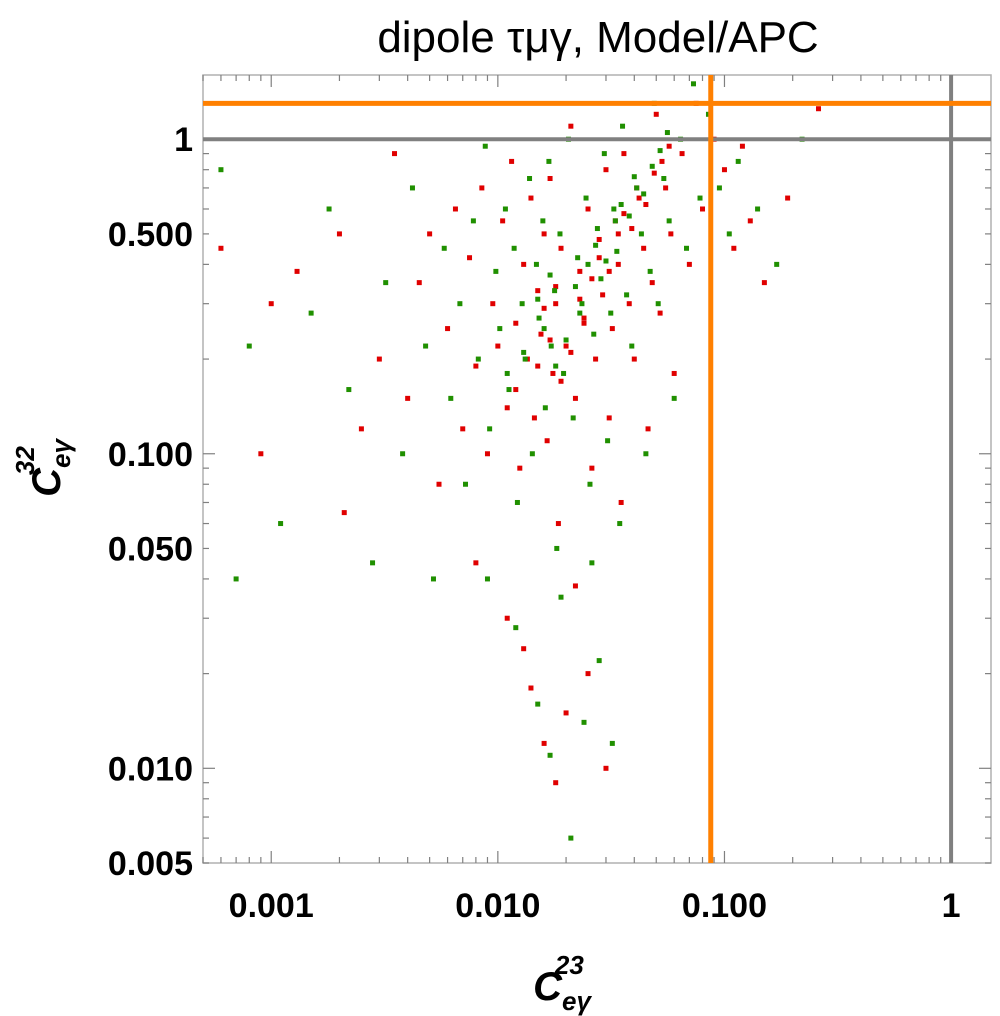  I want to click on y-axis-label: Ceγ32, so click(43, 467).